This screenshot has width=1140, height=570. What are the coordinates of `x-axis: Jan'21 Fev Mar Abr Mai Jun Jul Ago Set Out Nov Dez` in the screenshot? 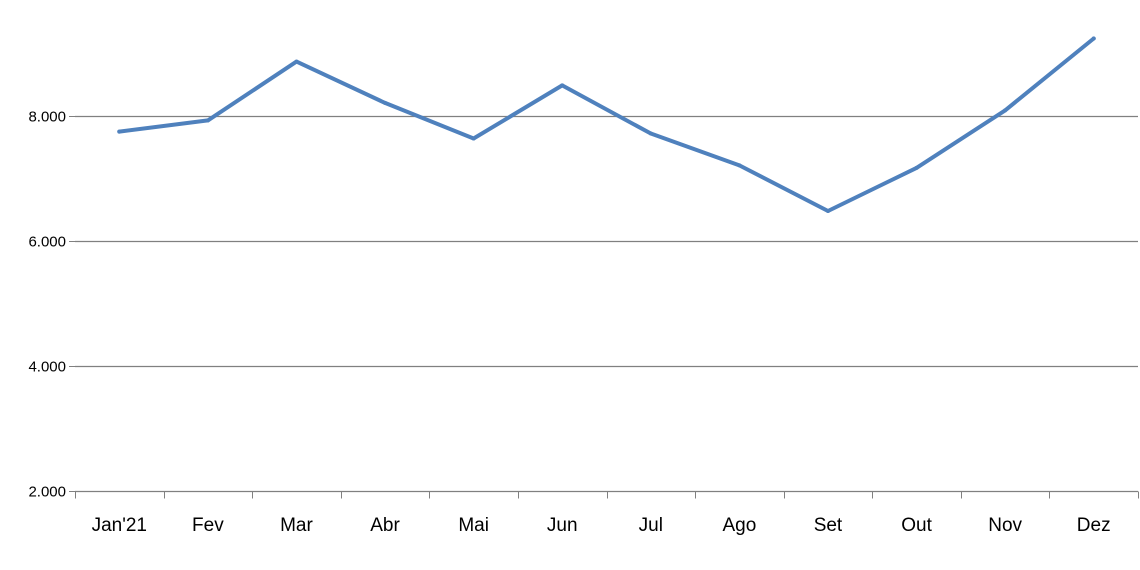 It's located at (607, 513).